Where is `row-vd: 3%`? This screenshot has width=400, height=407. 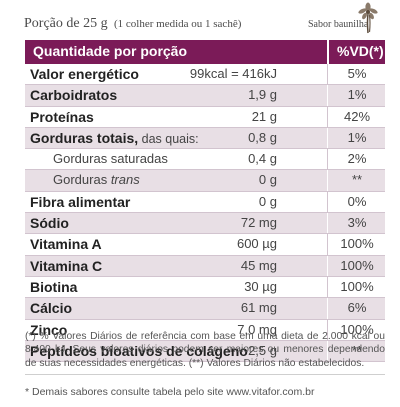 row-vd: 3% is located at coordinates (357, 223).